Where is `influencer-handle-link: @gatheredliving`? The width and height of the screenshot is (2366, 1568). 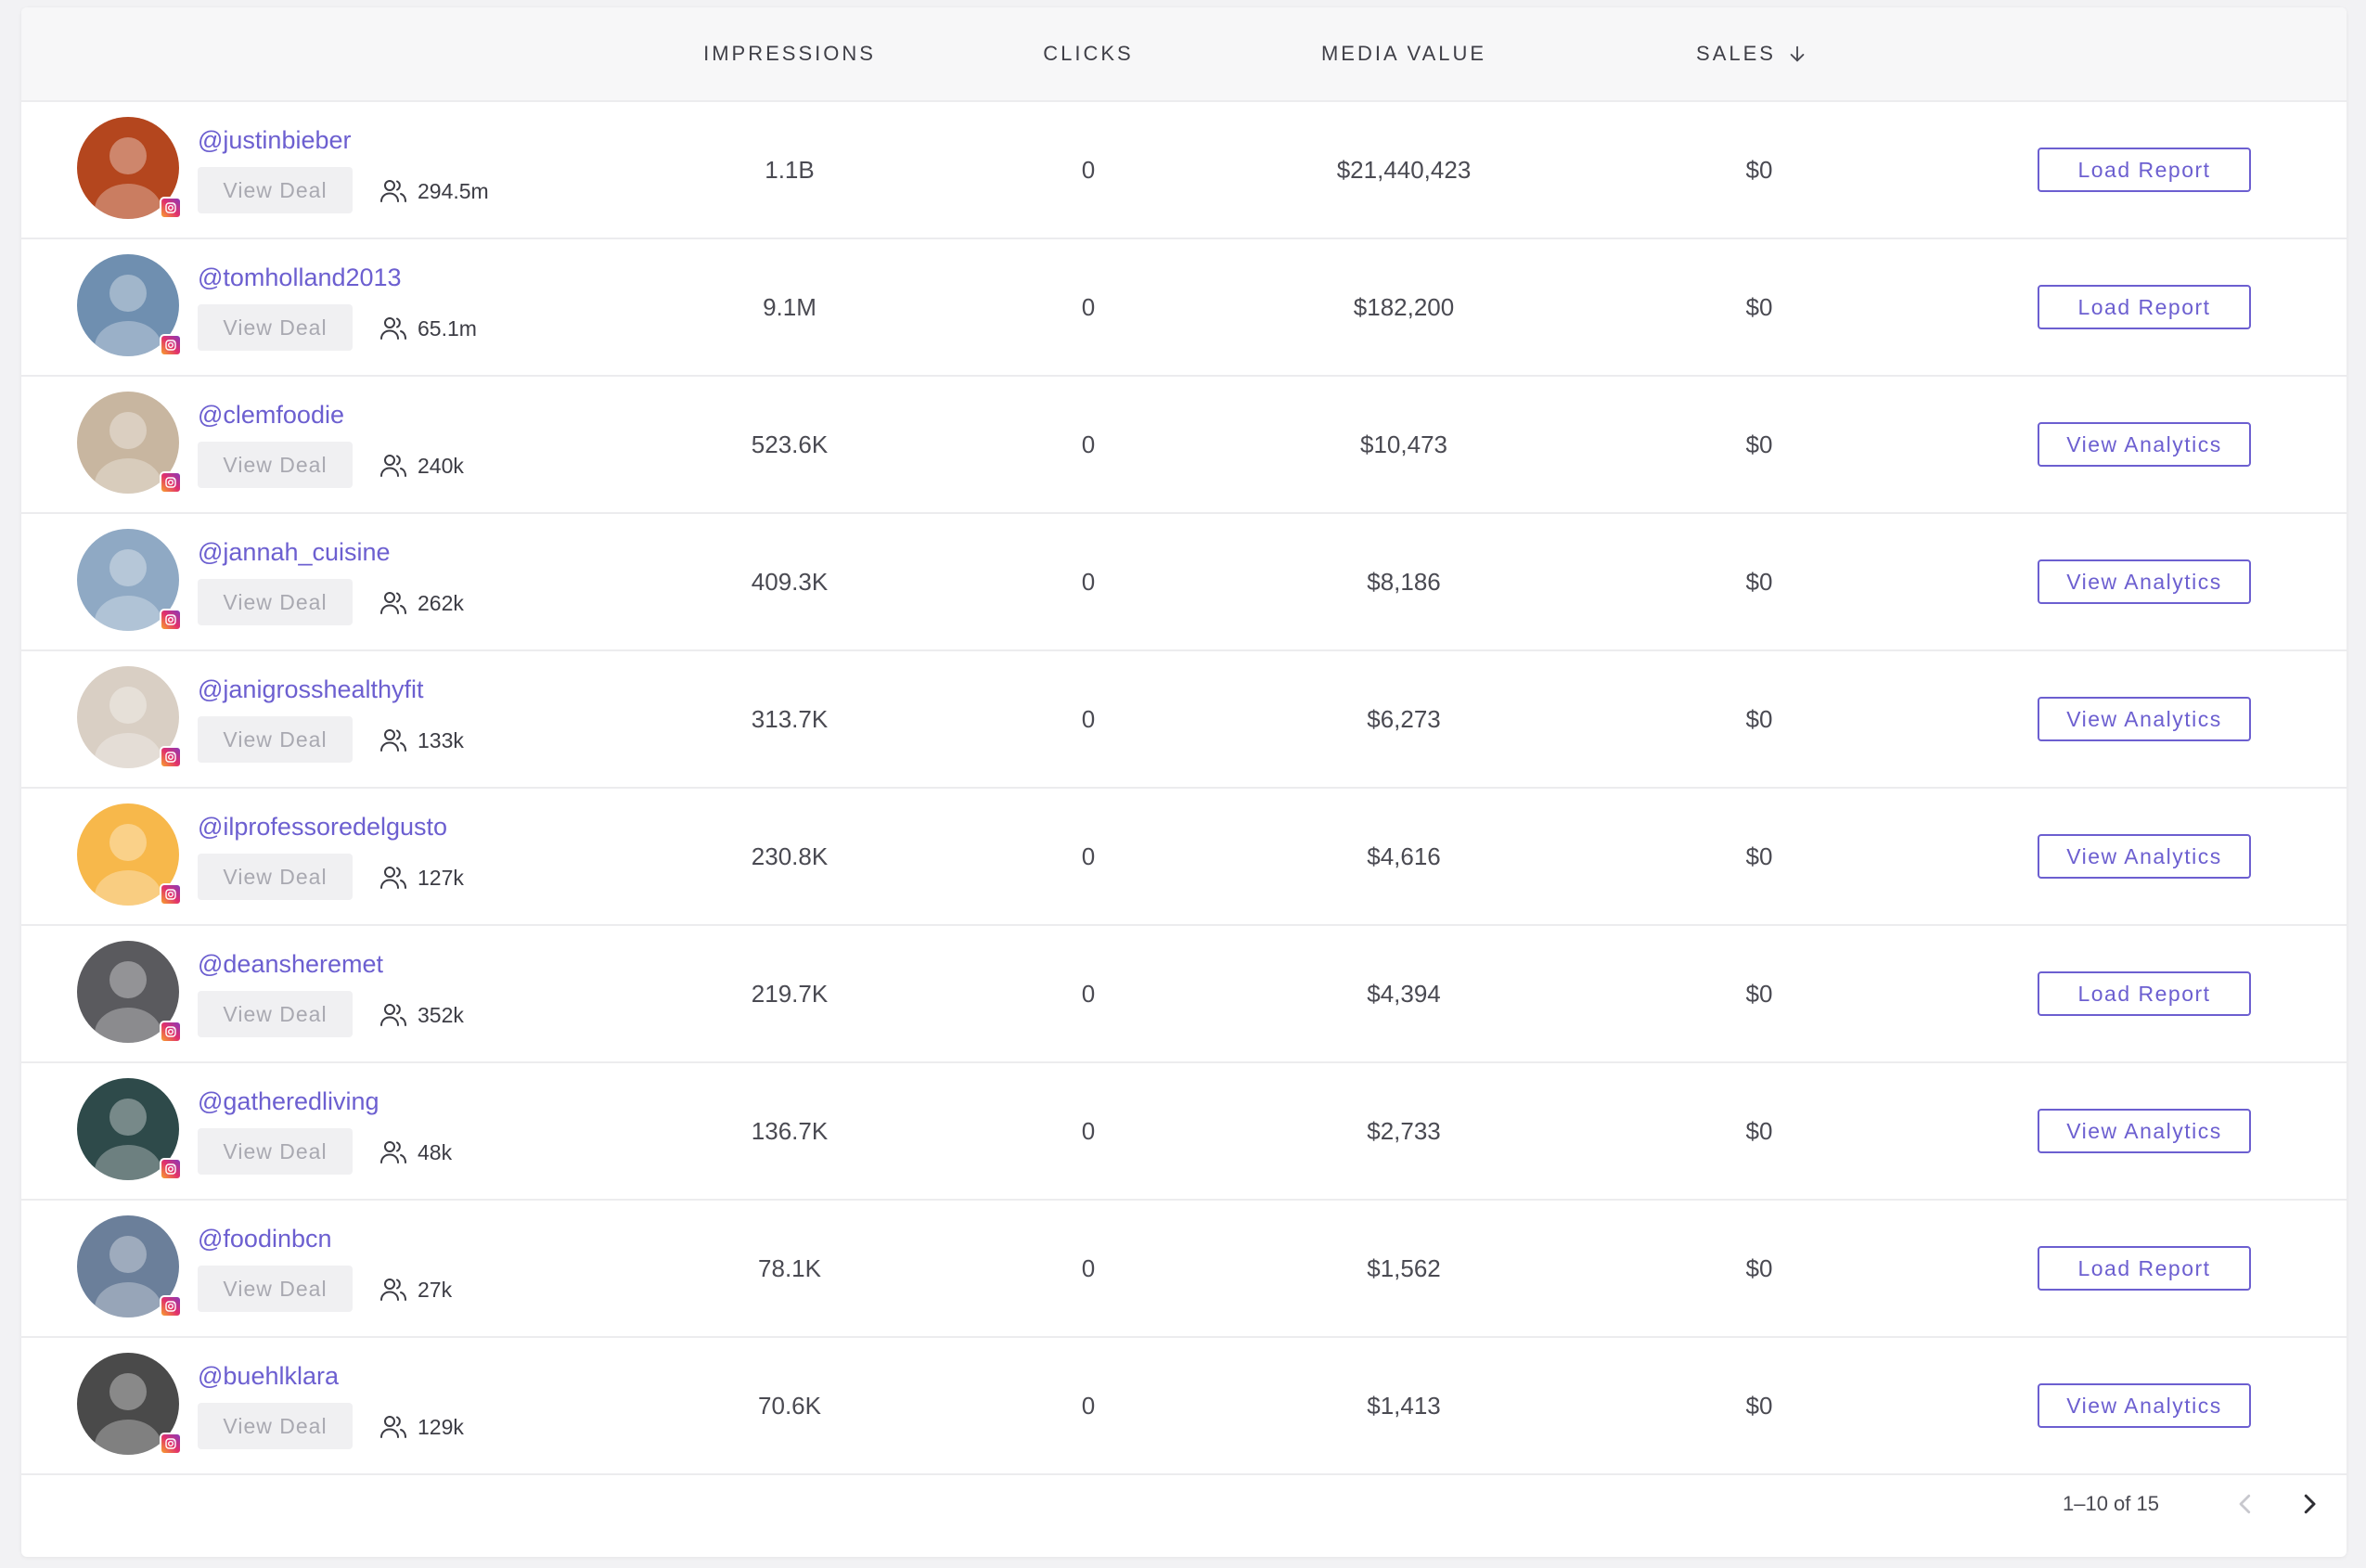
influencer-handle-link: @gatheredliving is located at coordinates (288, 1101).